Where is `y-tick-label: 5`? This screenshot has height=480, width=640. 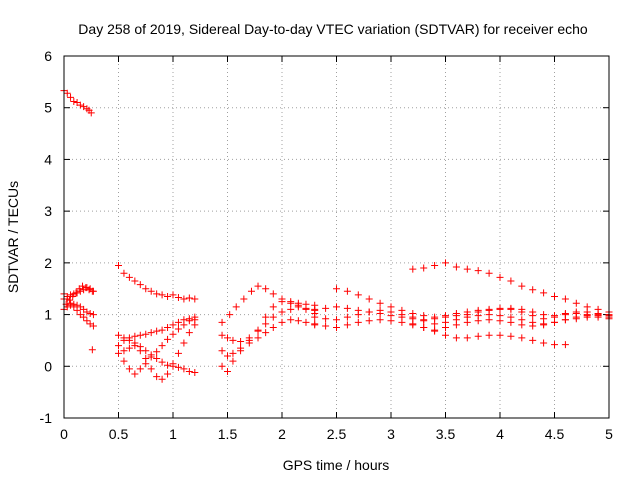 y-tick-label: 5 is located at coordinates (48, 108).